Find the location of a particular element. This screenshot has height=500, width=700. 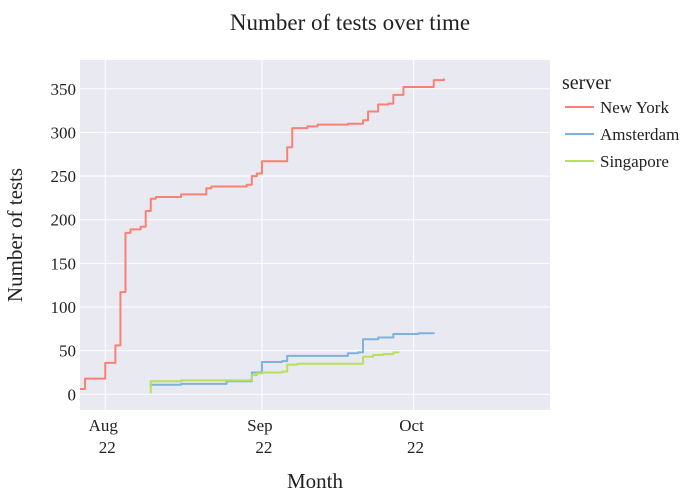

legend-label-singapore: Singapore is located at coordinates (634, 161).